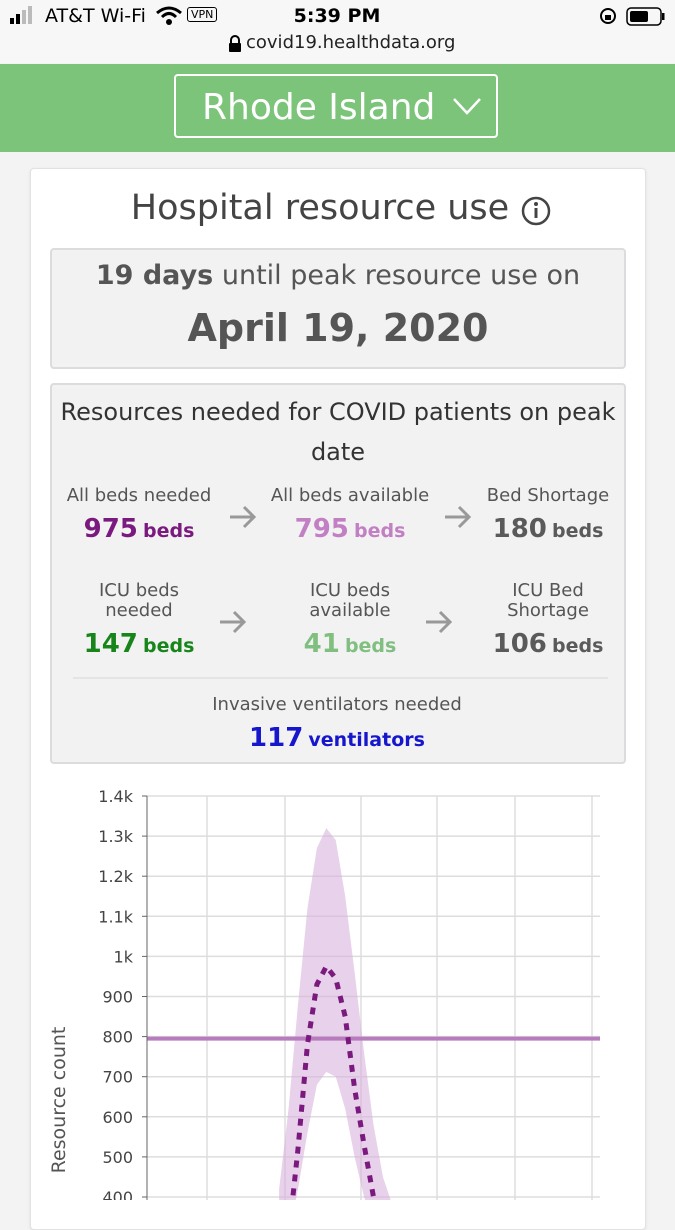 The image size is (675, 1230). Describe the element at coordinates (124, 956) in the screenshot. I see `y-tick-label: 1k` at that location.